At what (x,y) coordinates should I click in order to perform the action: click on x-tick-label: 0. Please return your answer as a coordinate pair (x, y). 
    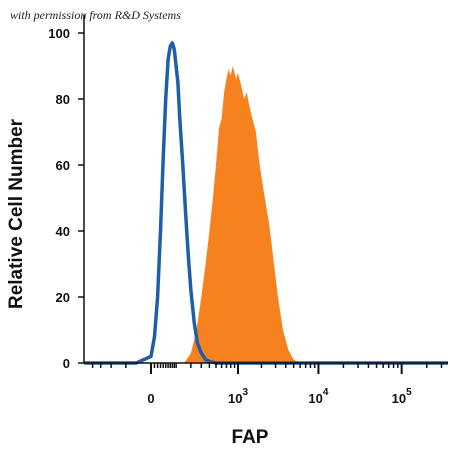
    Looking at the image, I should click on (150, 398).